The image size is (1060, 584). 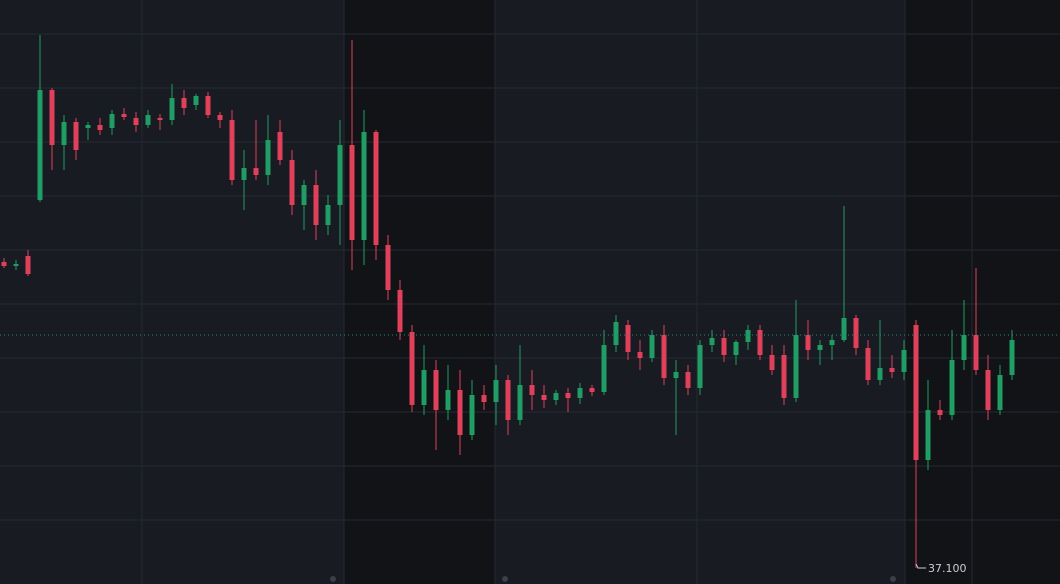 I want to click on session-icons, so click(x=613, y=579).